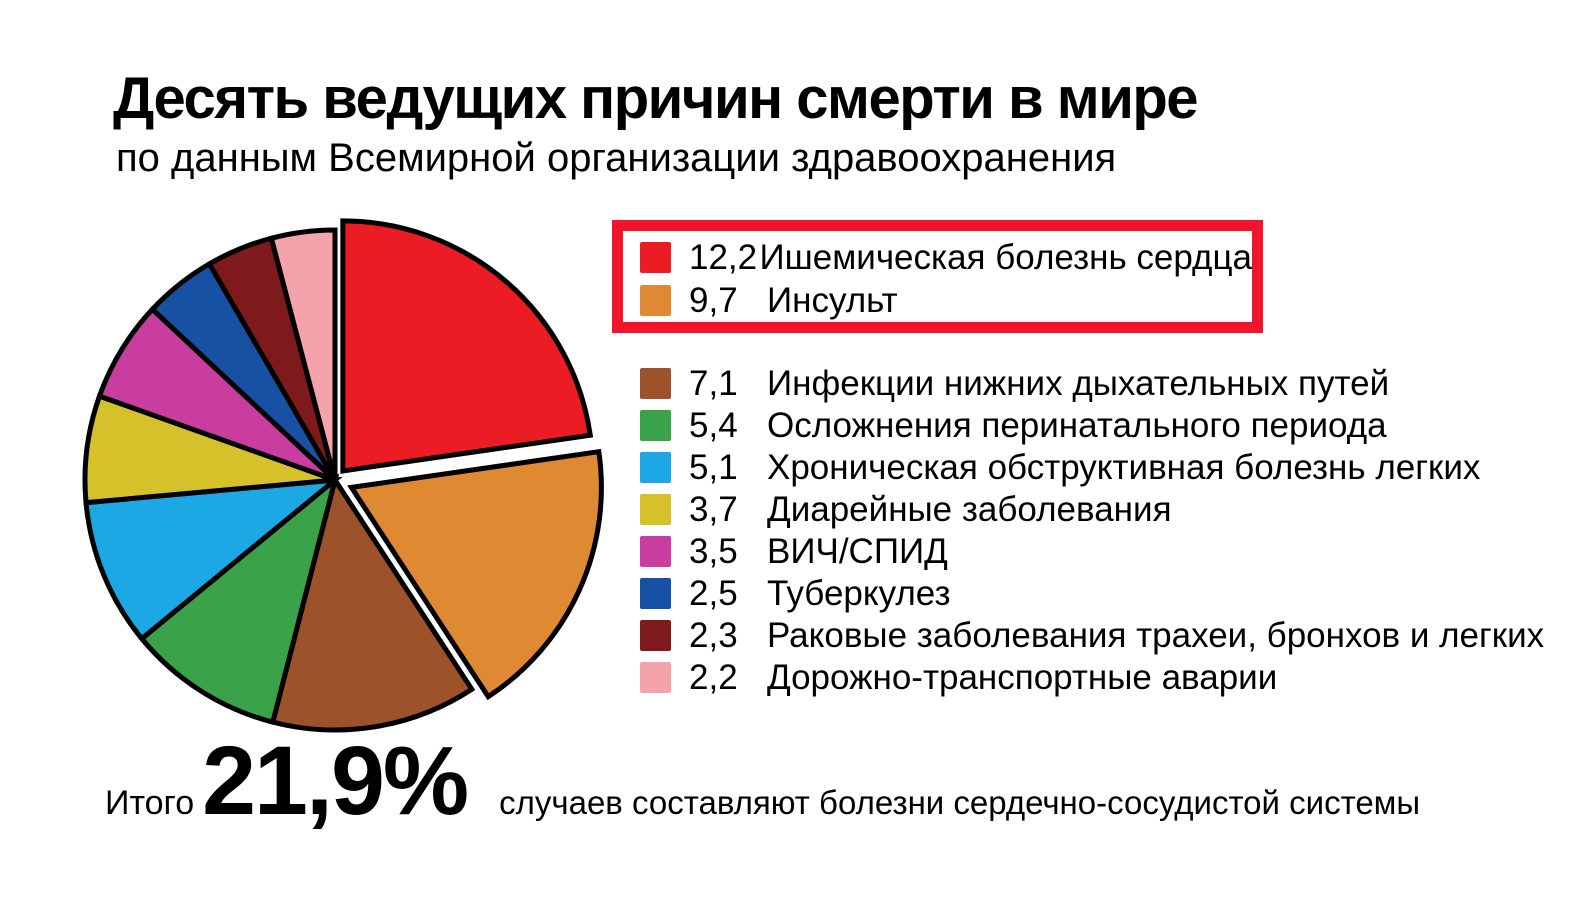  I want to click on legend-item: 12,2 Ишемическая болезнь сердца, so click(946, 257).